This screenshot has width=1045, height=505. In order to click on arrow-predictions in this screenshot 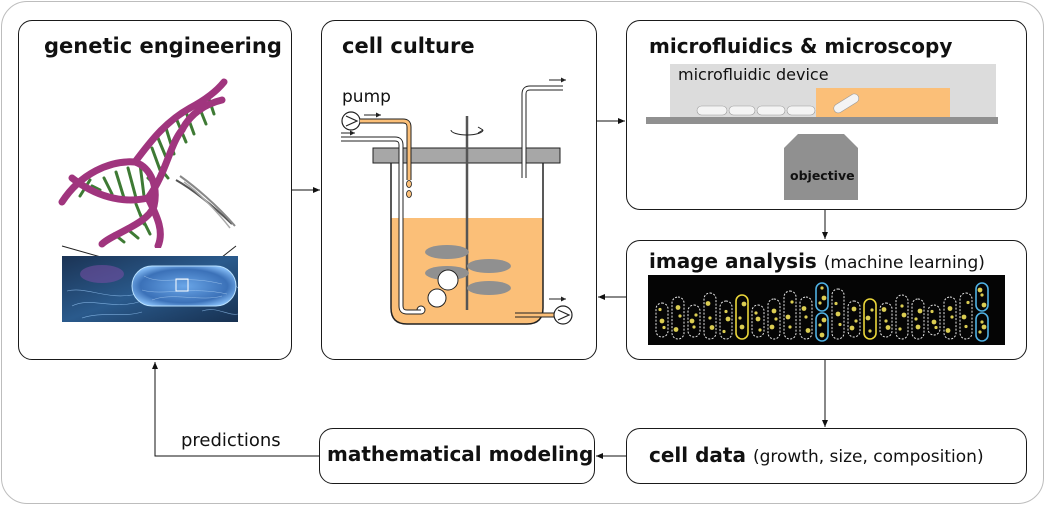, I will do `click(235, 409)`.